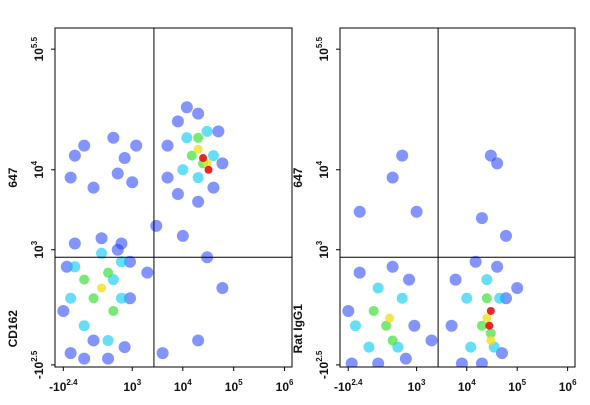  Describe the element at coordinates (298, 329) in the screenshot. I see `y-label: Rat IgG1` at that location.